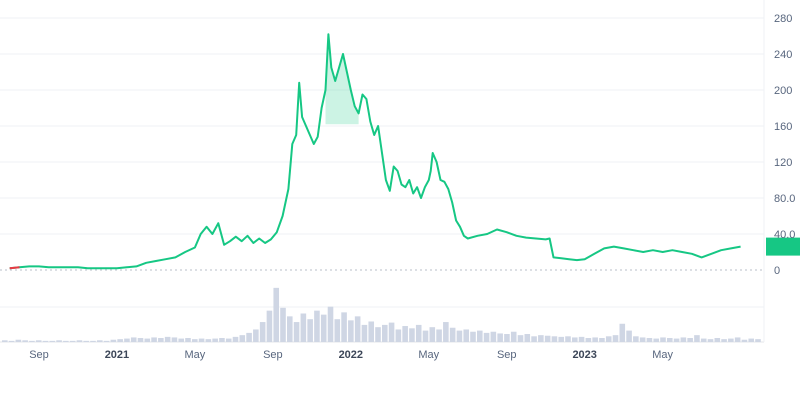 This screenshot has height=400, width=800. Describe the element at coordinates (14, 268) in the screenshot. I see `price-line-start` at that location.